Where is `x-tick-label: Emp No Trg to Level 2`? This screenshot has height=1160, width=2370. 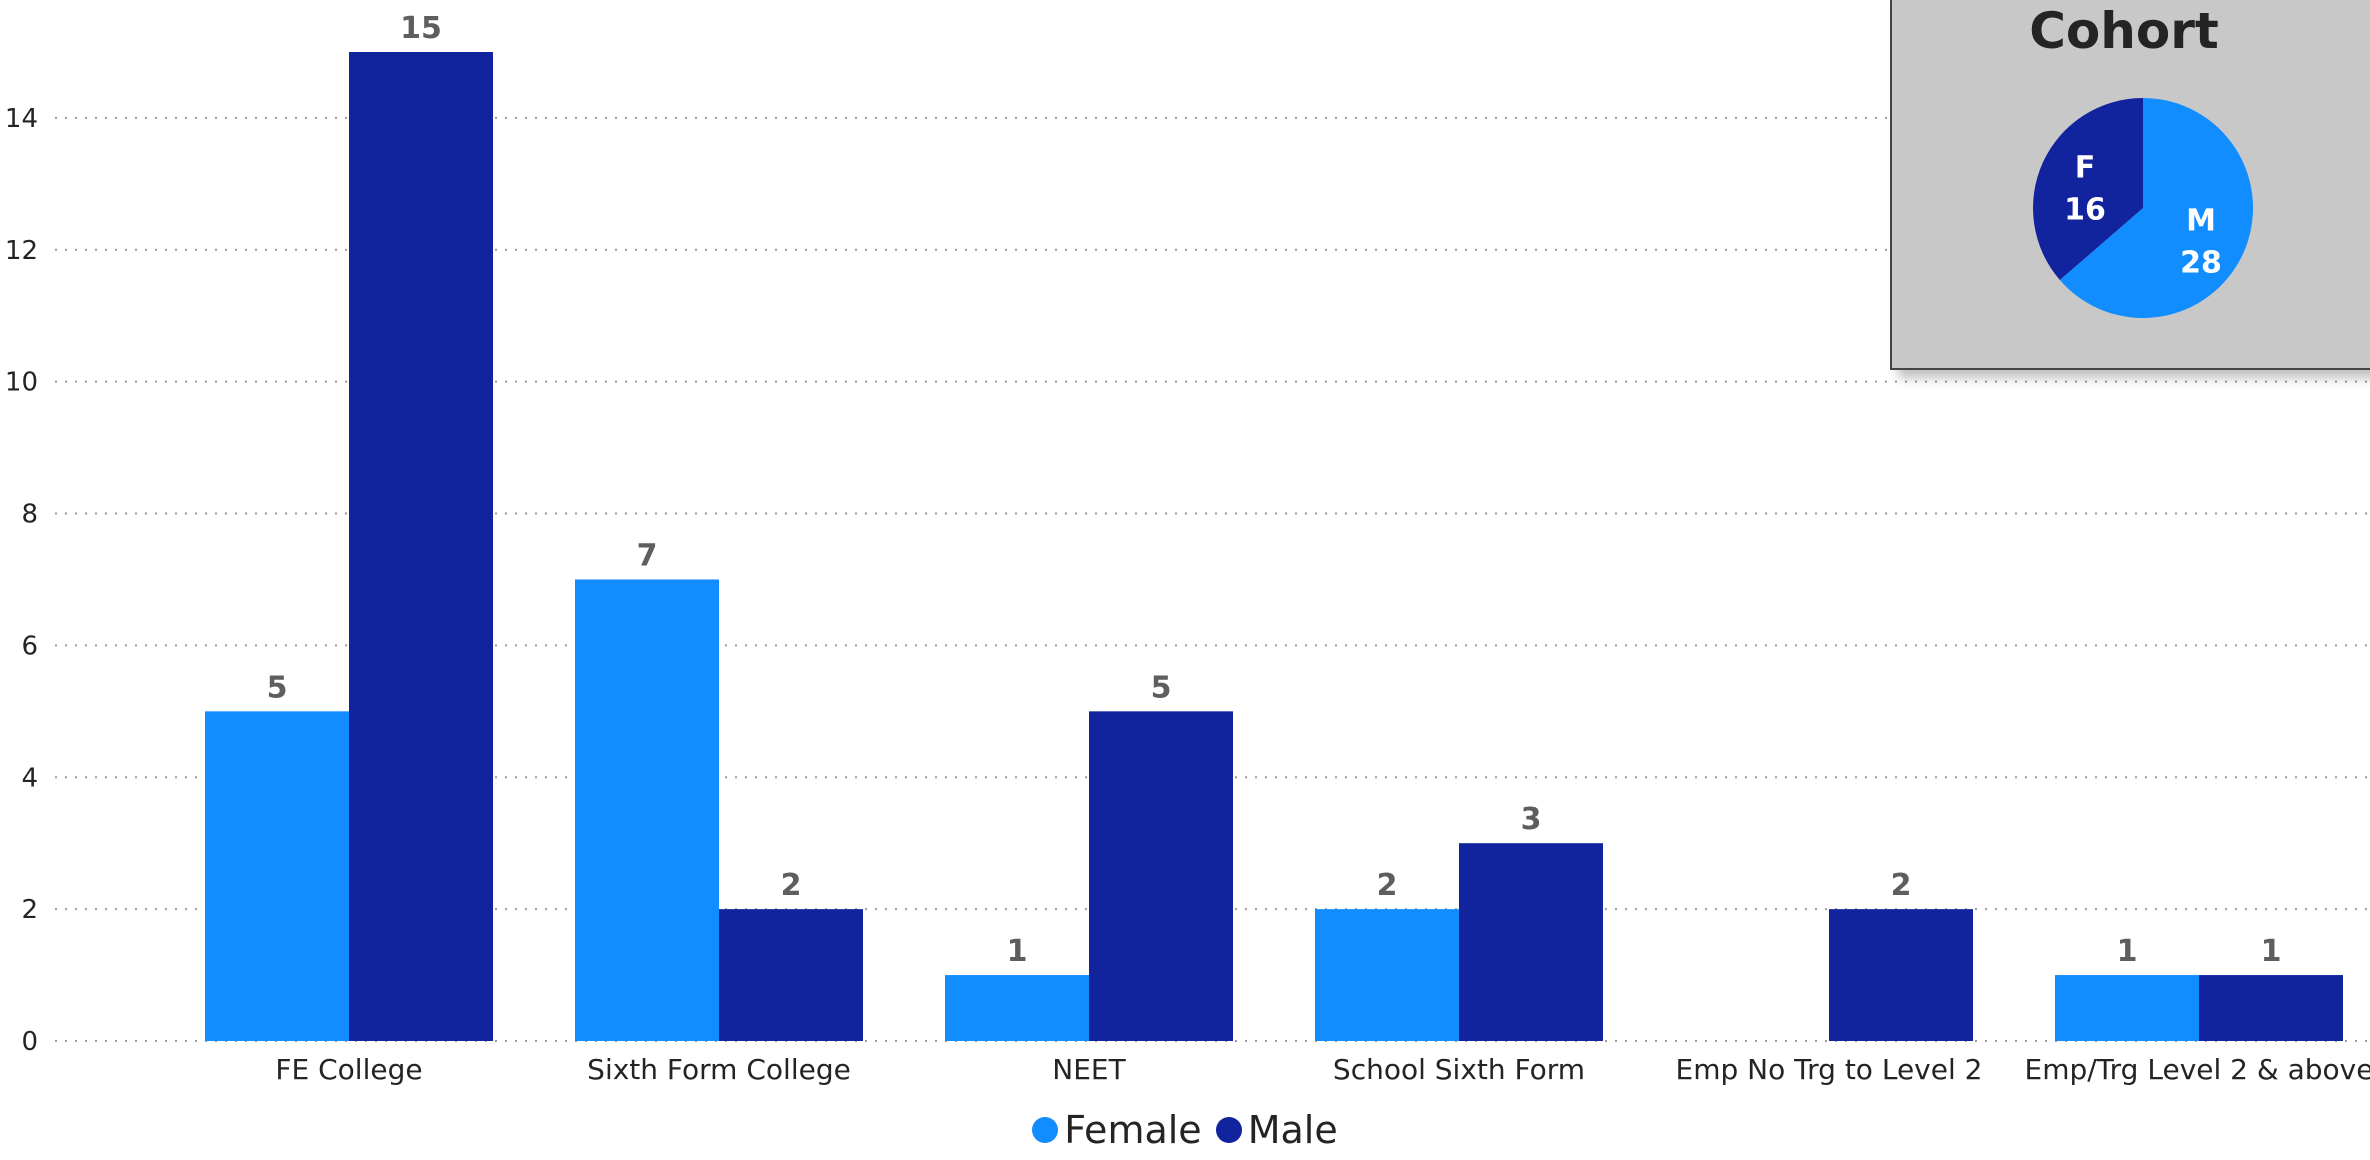 x-tick-label: Emp No Trg to Level 2 is located at coordinates (1829, 1069).